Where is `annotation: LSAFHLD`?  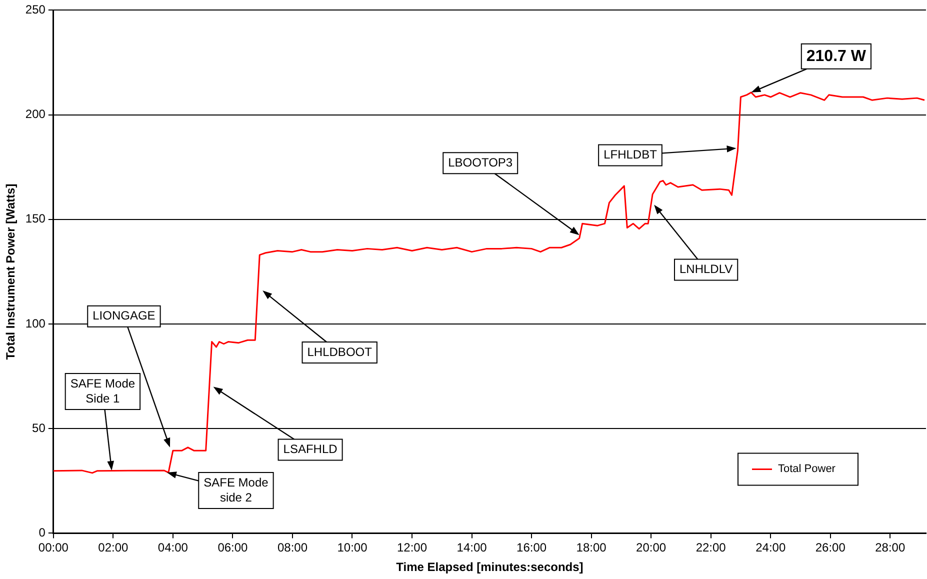 annotation: LSAFHLD is located at coordinates (310, 449).